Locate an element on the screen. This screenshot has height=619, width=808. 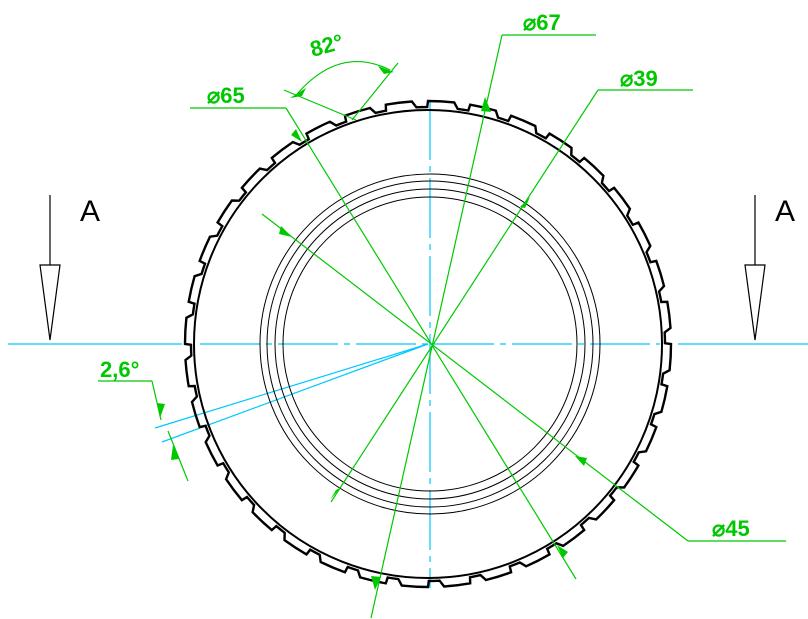
arrowhead-39-bottom is located at coordinates (335, 494).